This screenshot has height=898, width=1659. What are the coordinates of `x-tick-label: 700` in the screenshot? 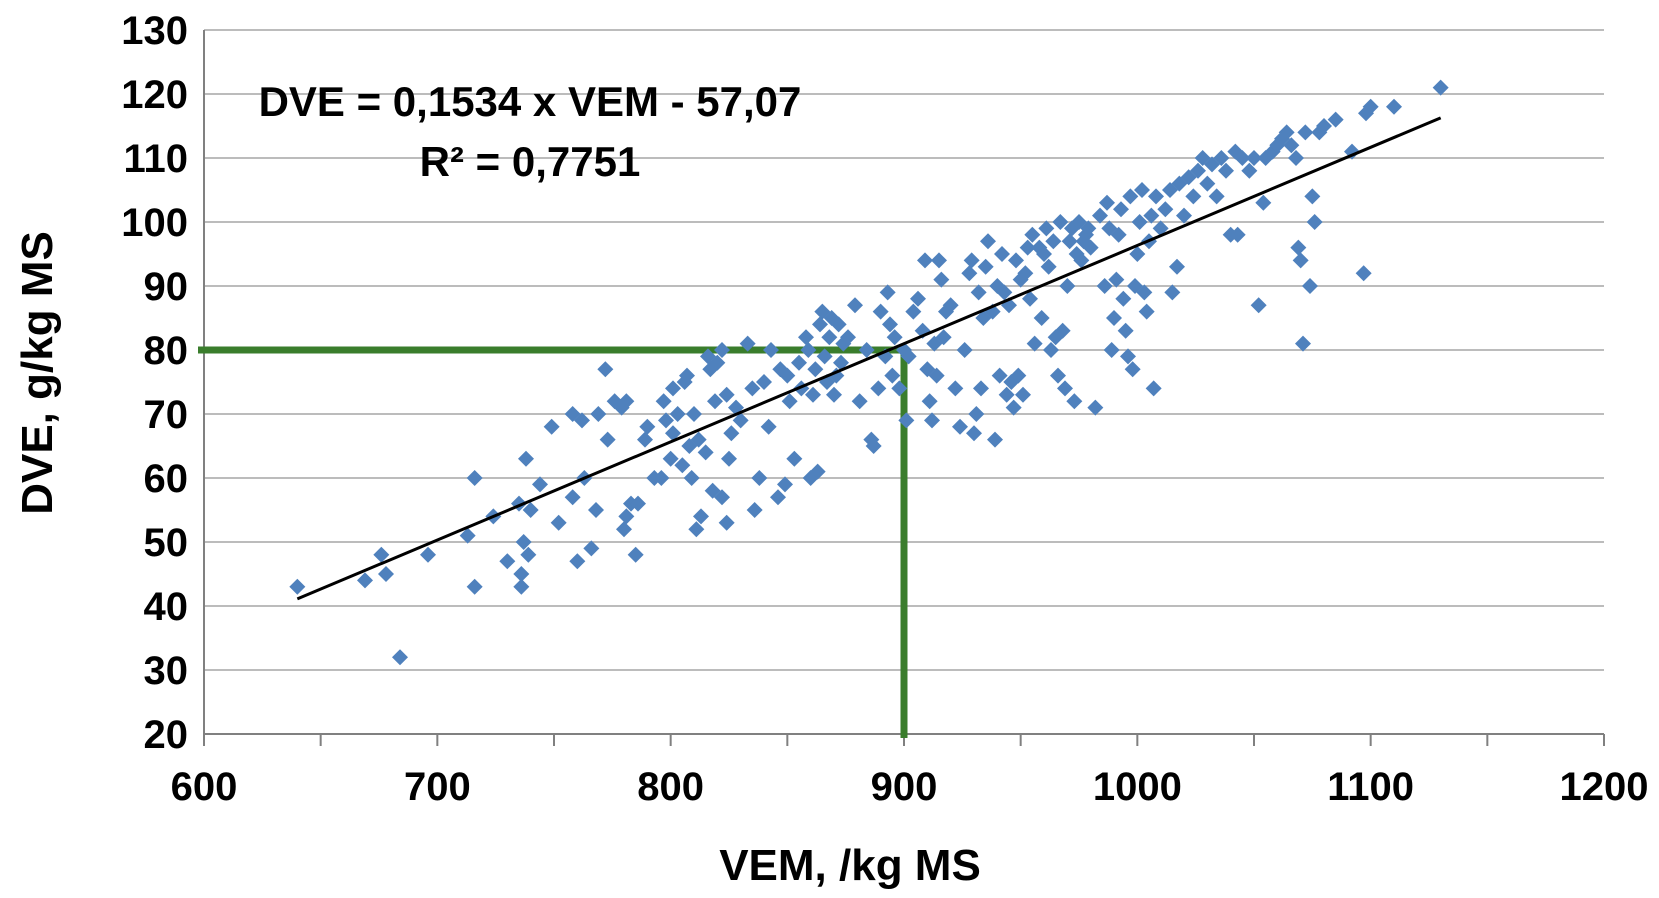 It's located at (437, 787).